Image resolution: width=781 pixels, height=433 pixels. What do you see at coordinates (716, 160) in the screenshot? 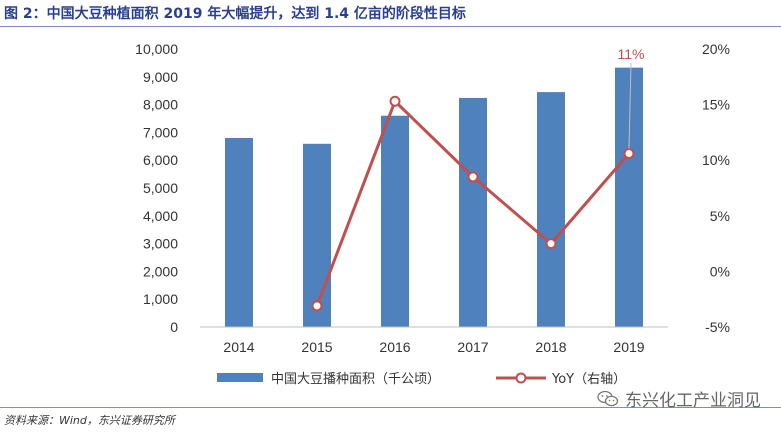
I see `right-tick-label: 10%` at bounding box center [716, 160].